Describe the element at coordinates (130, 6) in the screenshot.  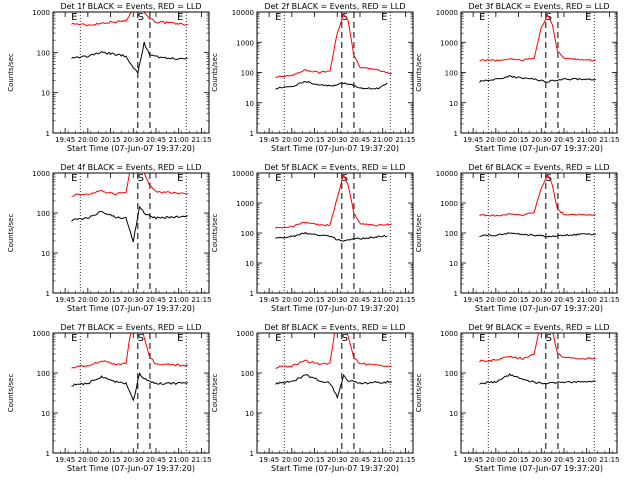
I see `panel-title: Det 1f BLACK = Events, RED = LLD` at that location.